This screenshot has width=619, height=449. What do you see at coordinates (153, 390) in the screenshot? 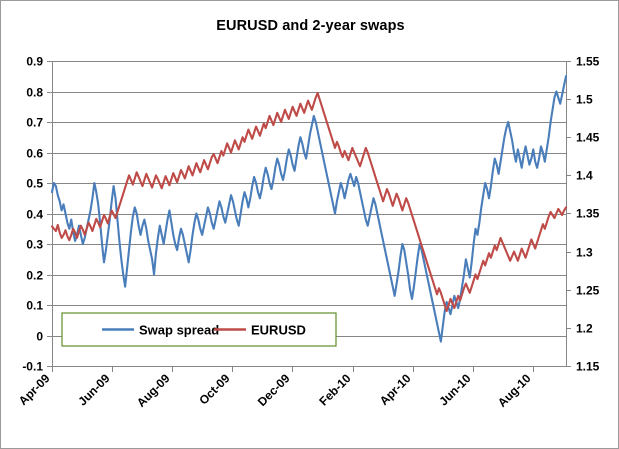
I see `x-axis-tick-label: Aug-09` at bounding box center [153, 390].